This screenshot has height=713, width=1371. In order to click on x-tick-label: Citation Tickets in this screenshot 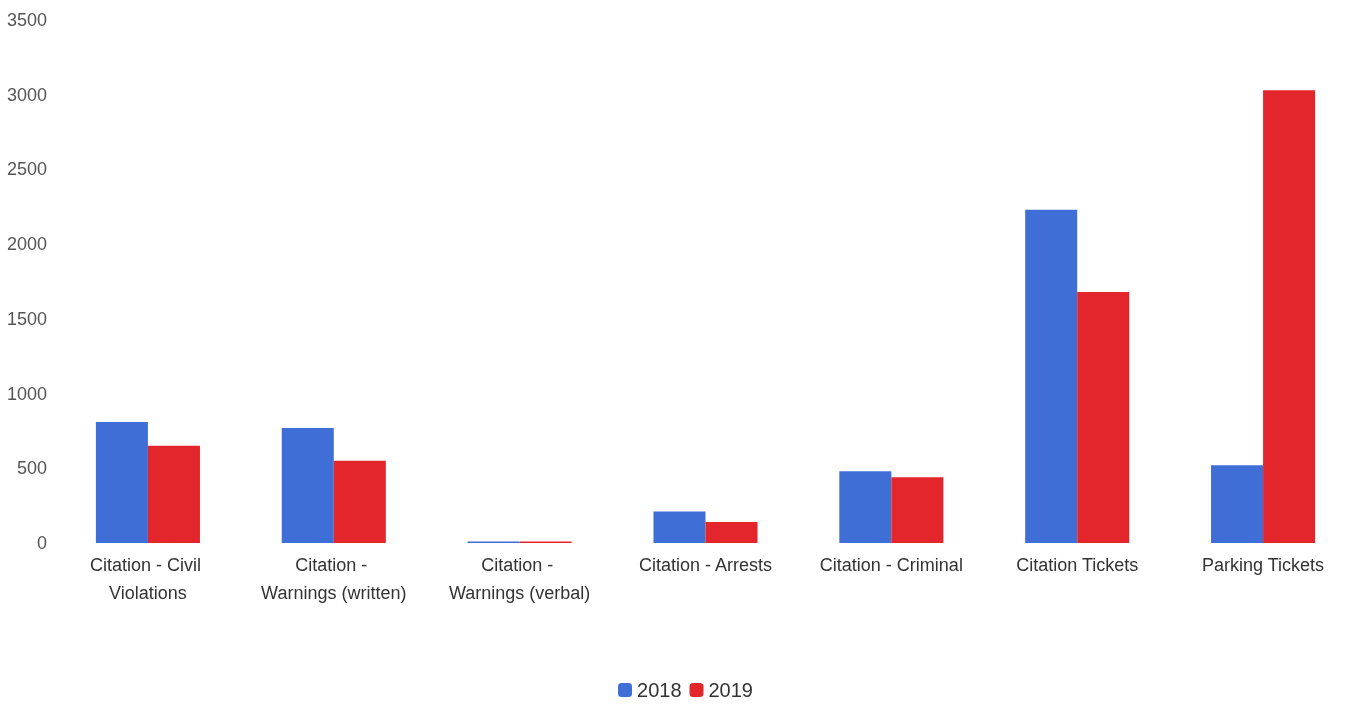, I will do `click(1077, 565)`.